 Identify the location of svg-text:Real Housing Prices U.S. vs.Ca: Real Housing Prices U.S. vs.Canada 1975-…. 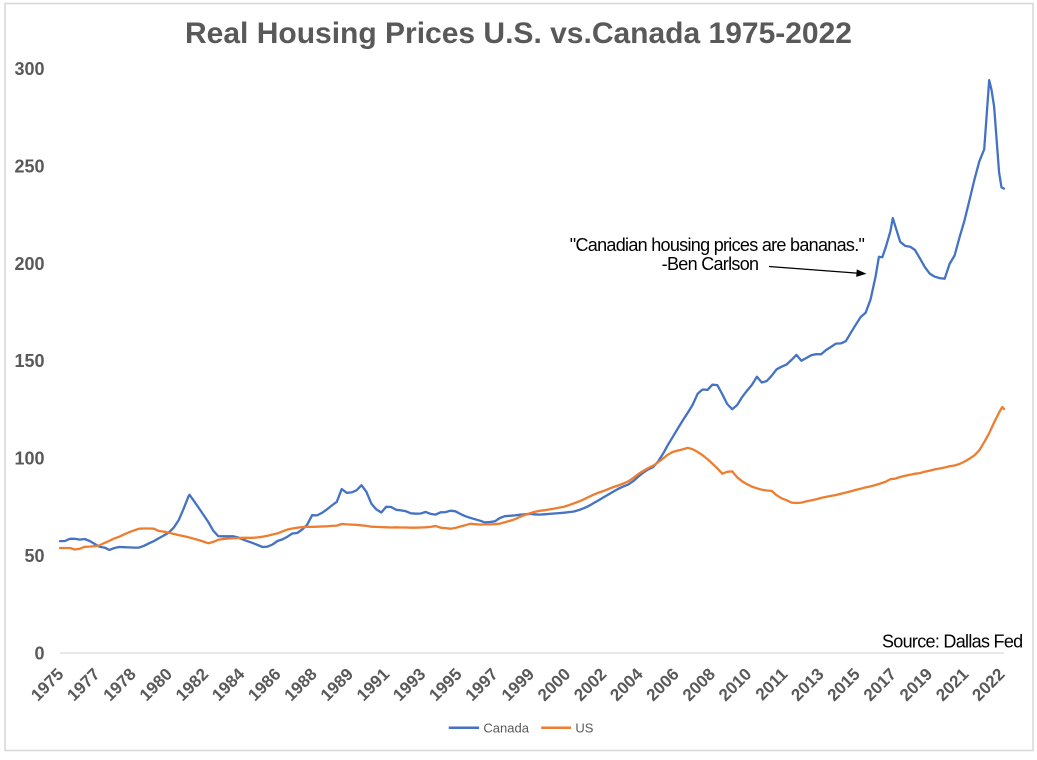
(518, 33).